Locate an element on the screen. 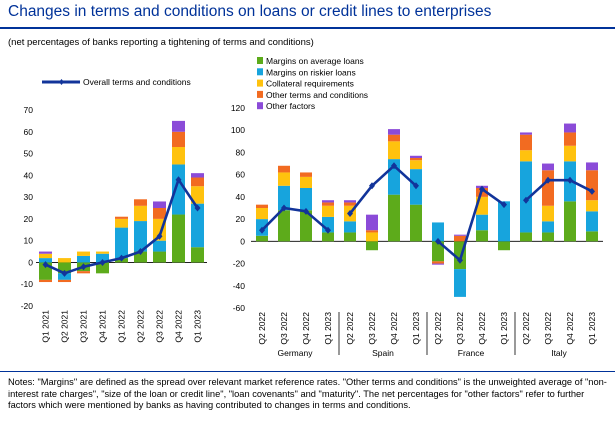  country-label-italy: Italy is located at coordinates (559, 353).